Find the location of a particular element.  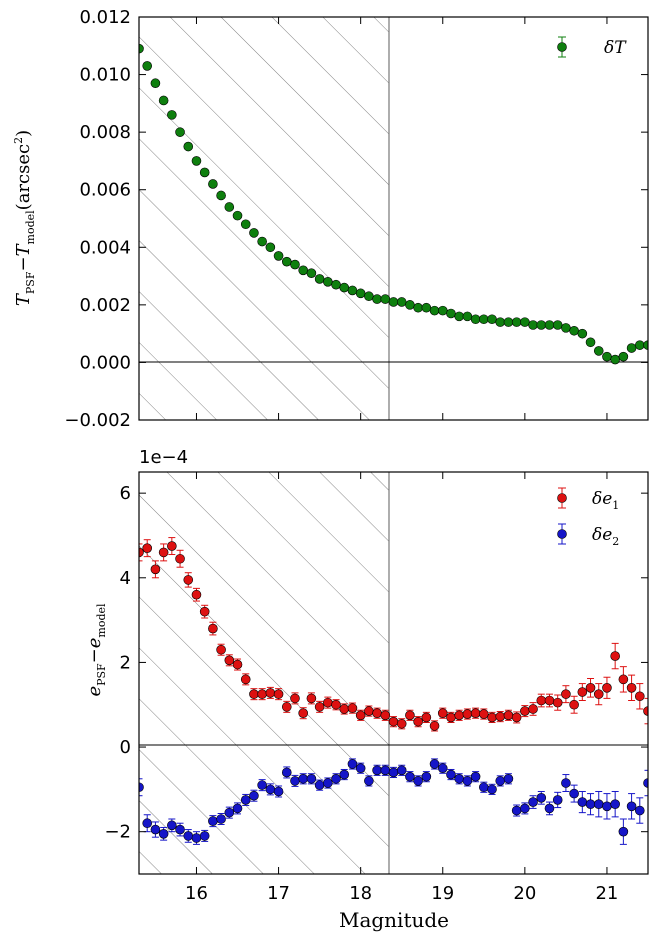

top-ytick-label: 0.010 is located at coordinates (105, 75).